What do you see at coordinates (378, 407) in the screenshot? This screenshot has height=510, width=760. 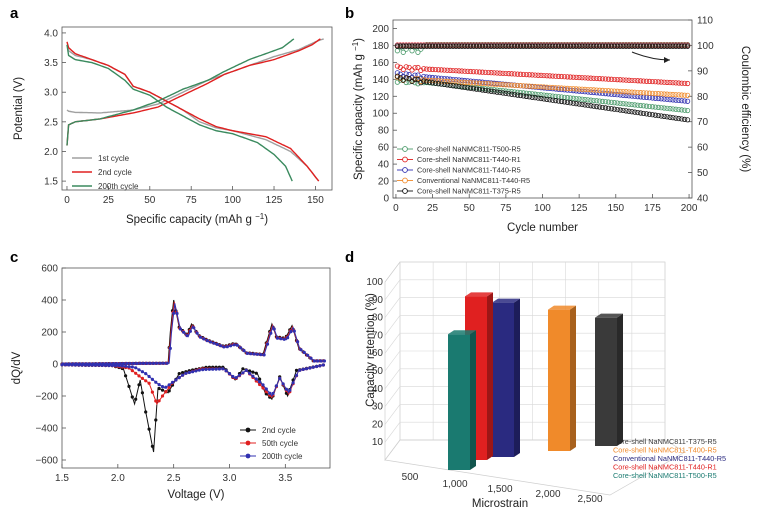 I see `panel-d-ytick-label: 30` at bounding box center [378, 407].